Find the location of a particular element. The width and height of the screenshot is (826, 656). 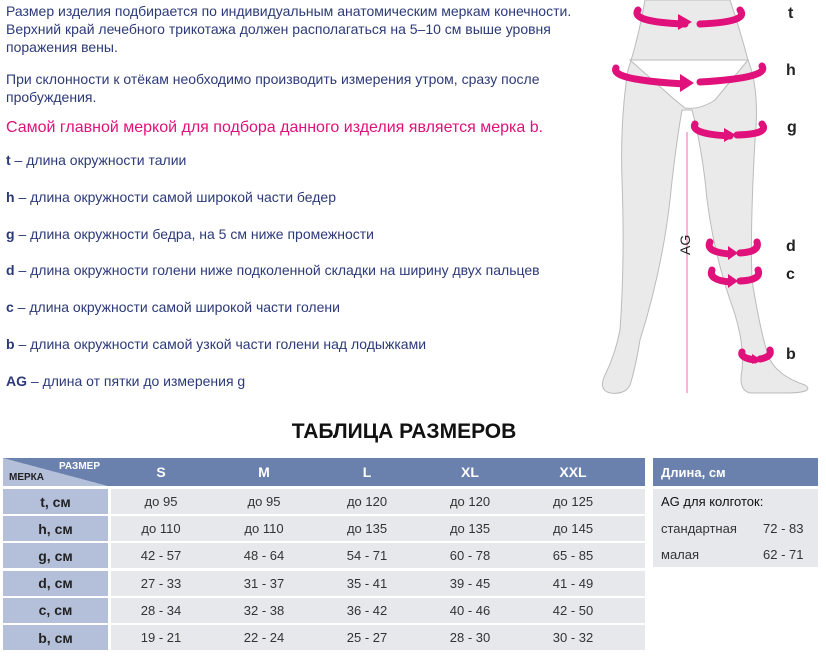

size-header-XXL: XXL is located at coordinates (573, 472).